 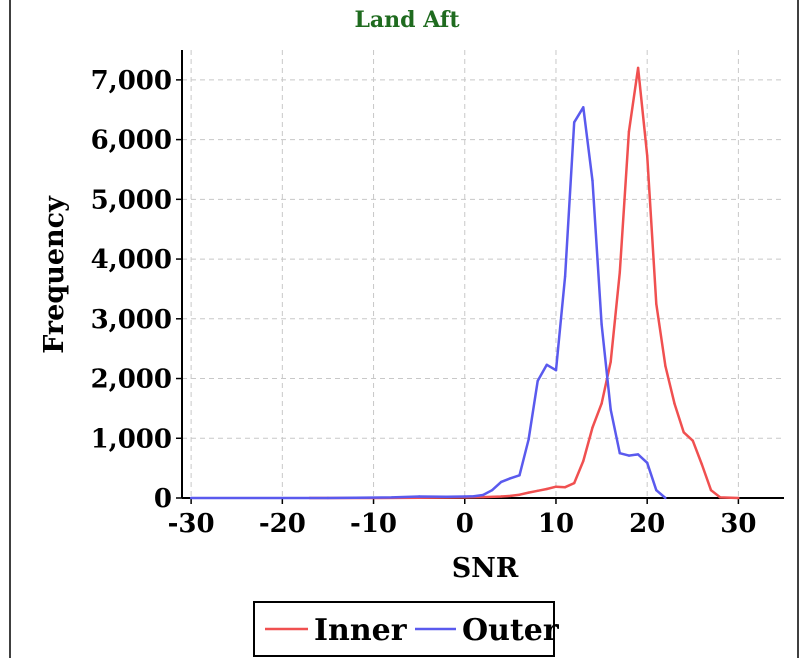 What do you see at coordinates (511, 630) in the screenshot?
I see `legend-label-outer: Outer` at bounding box center [511, 630].